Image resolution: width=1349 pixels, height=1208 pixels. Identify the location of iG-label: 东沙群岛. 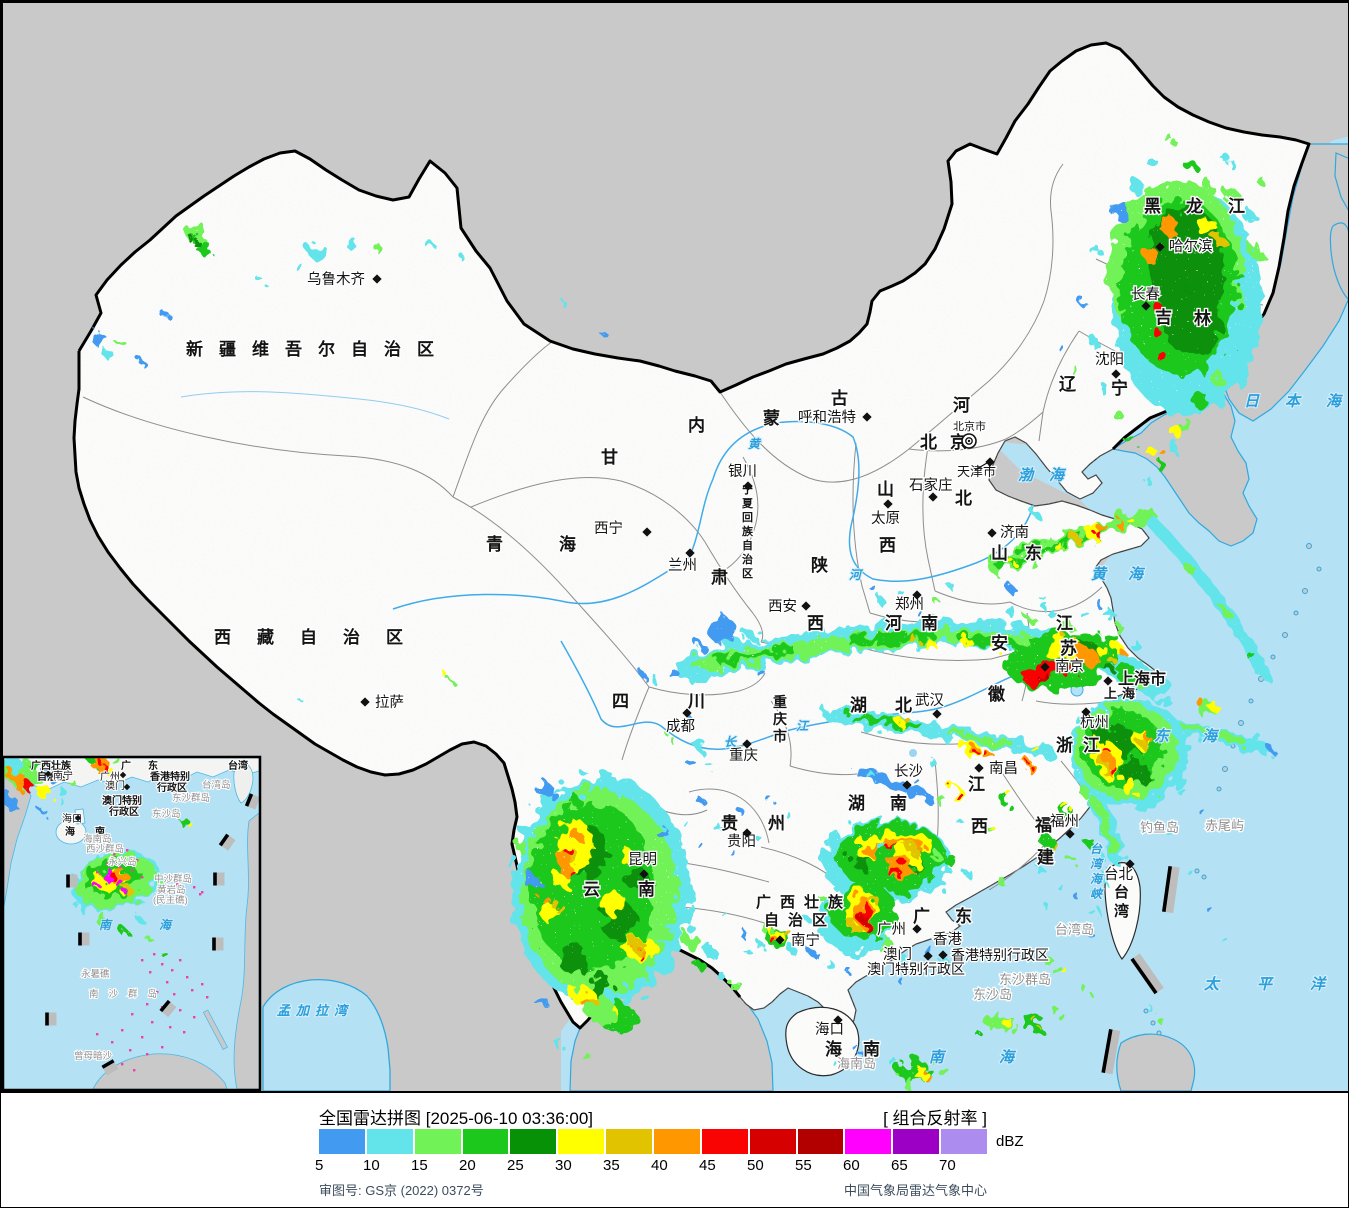
(191, 798).